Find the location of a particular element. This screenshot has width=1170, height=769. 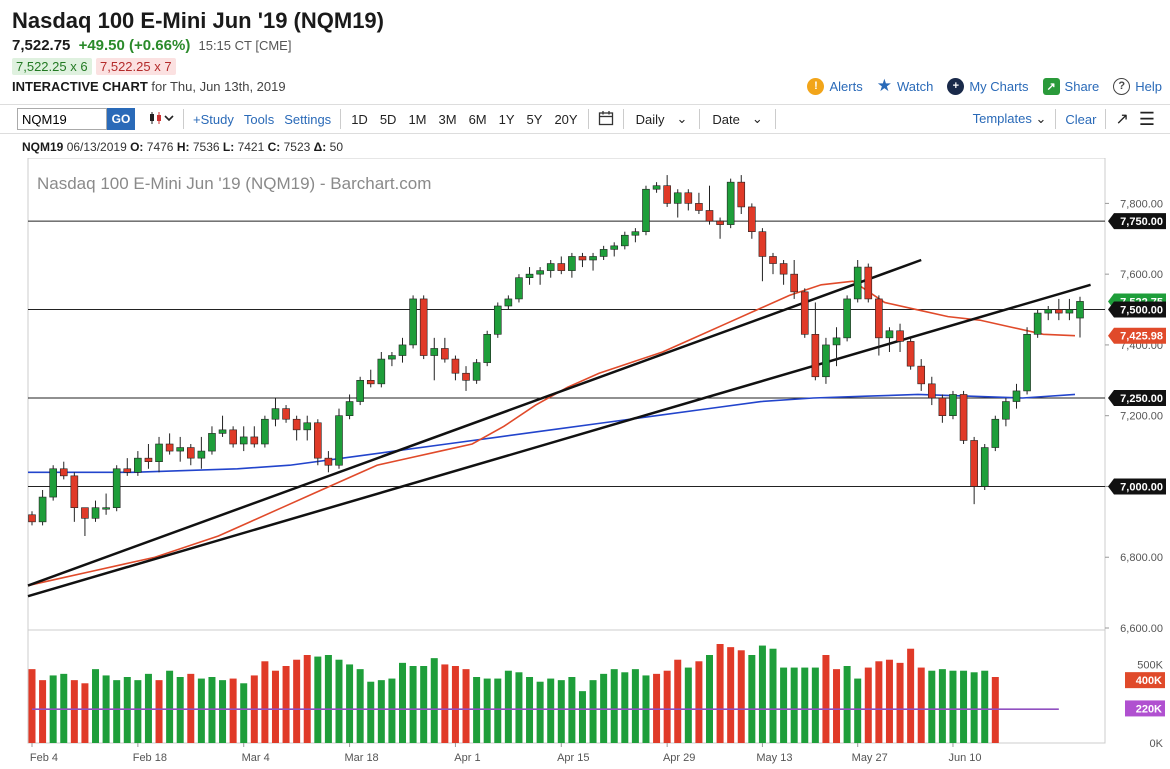

xaxis-label: Date is located at coordinates (726, 119).